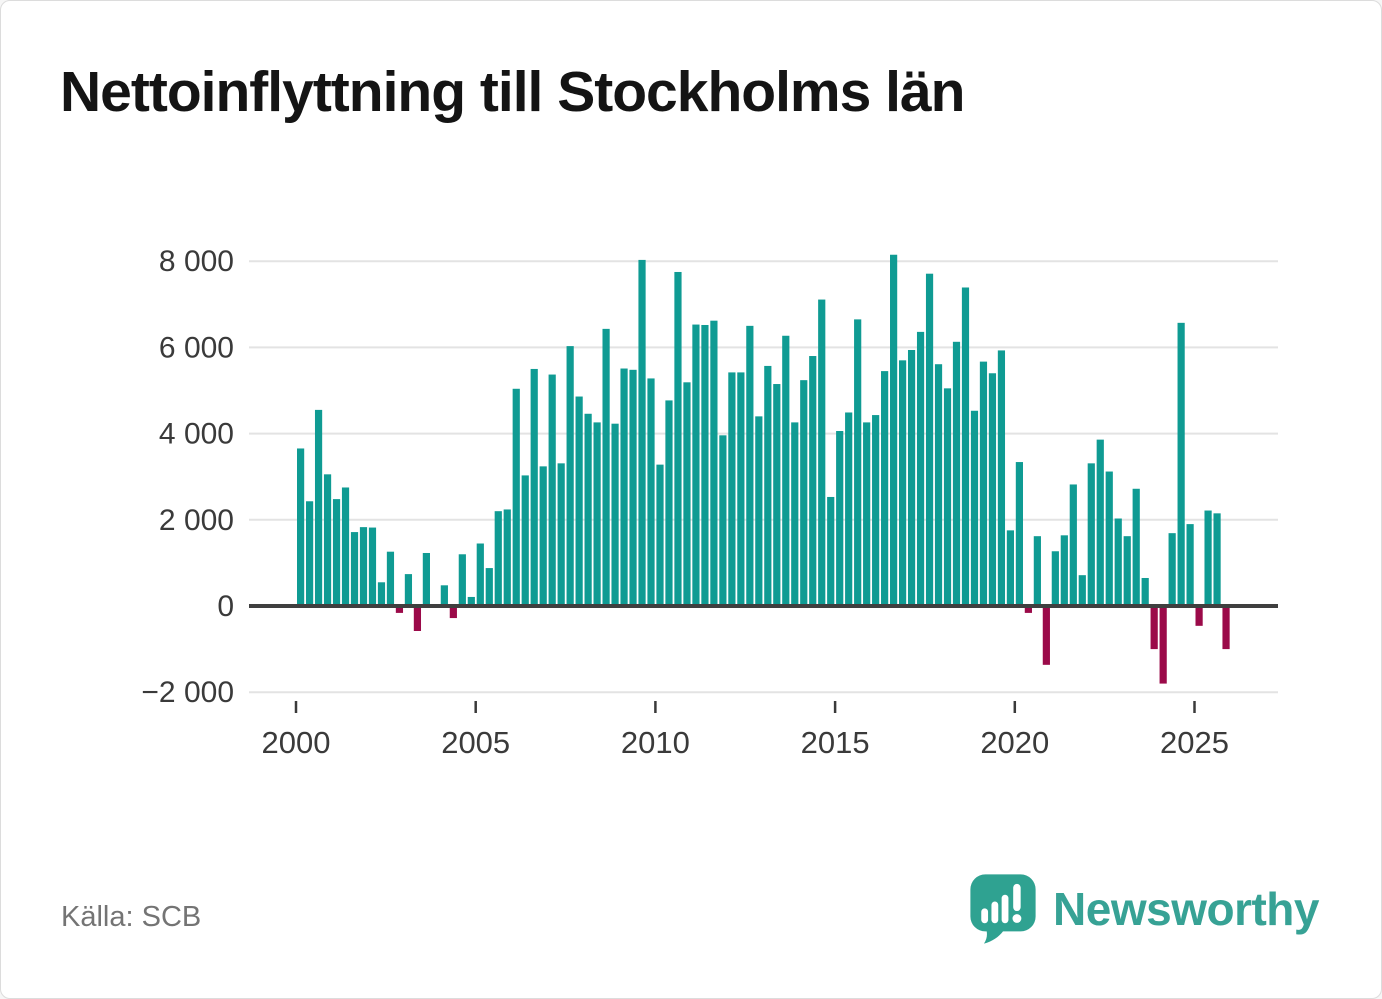  Describe the element at coordinates (296, 742) in the screenshot. I see `x-tick-label: 2000` at that location.